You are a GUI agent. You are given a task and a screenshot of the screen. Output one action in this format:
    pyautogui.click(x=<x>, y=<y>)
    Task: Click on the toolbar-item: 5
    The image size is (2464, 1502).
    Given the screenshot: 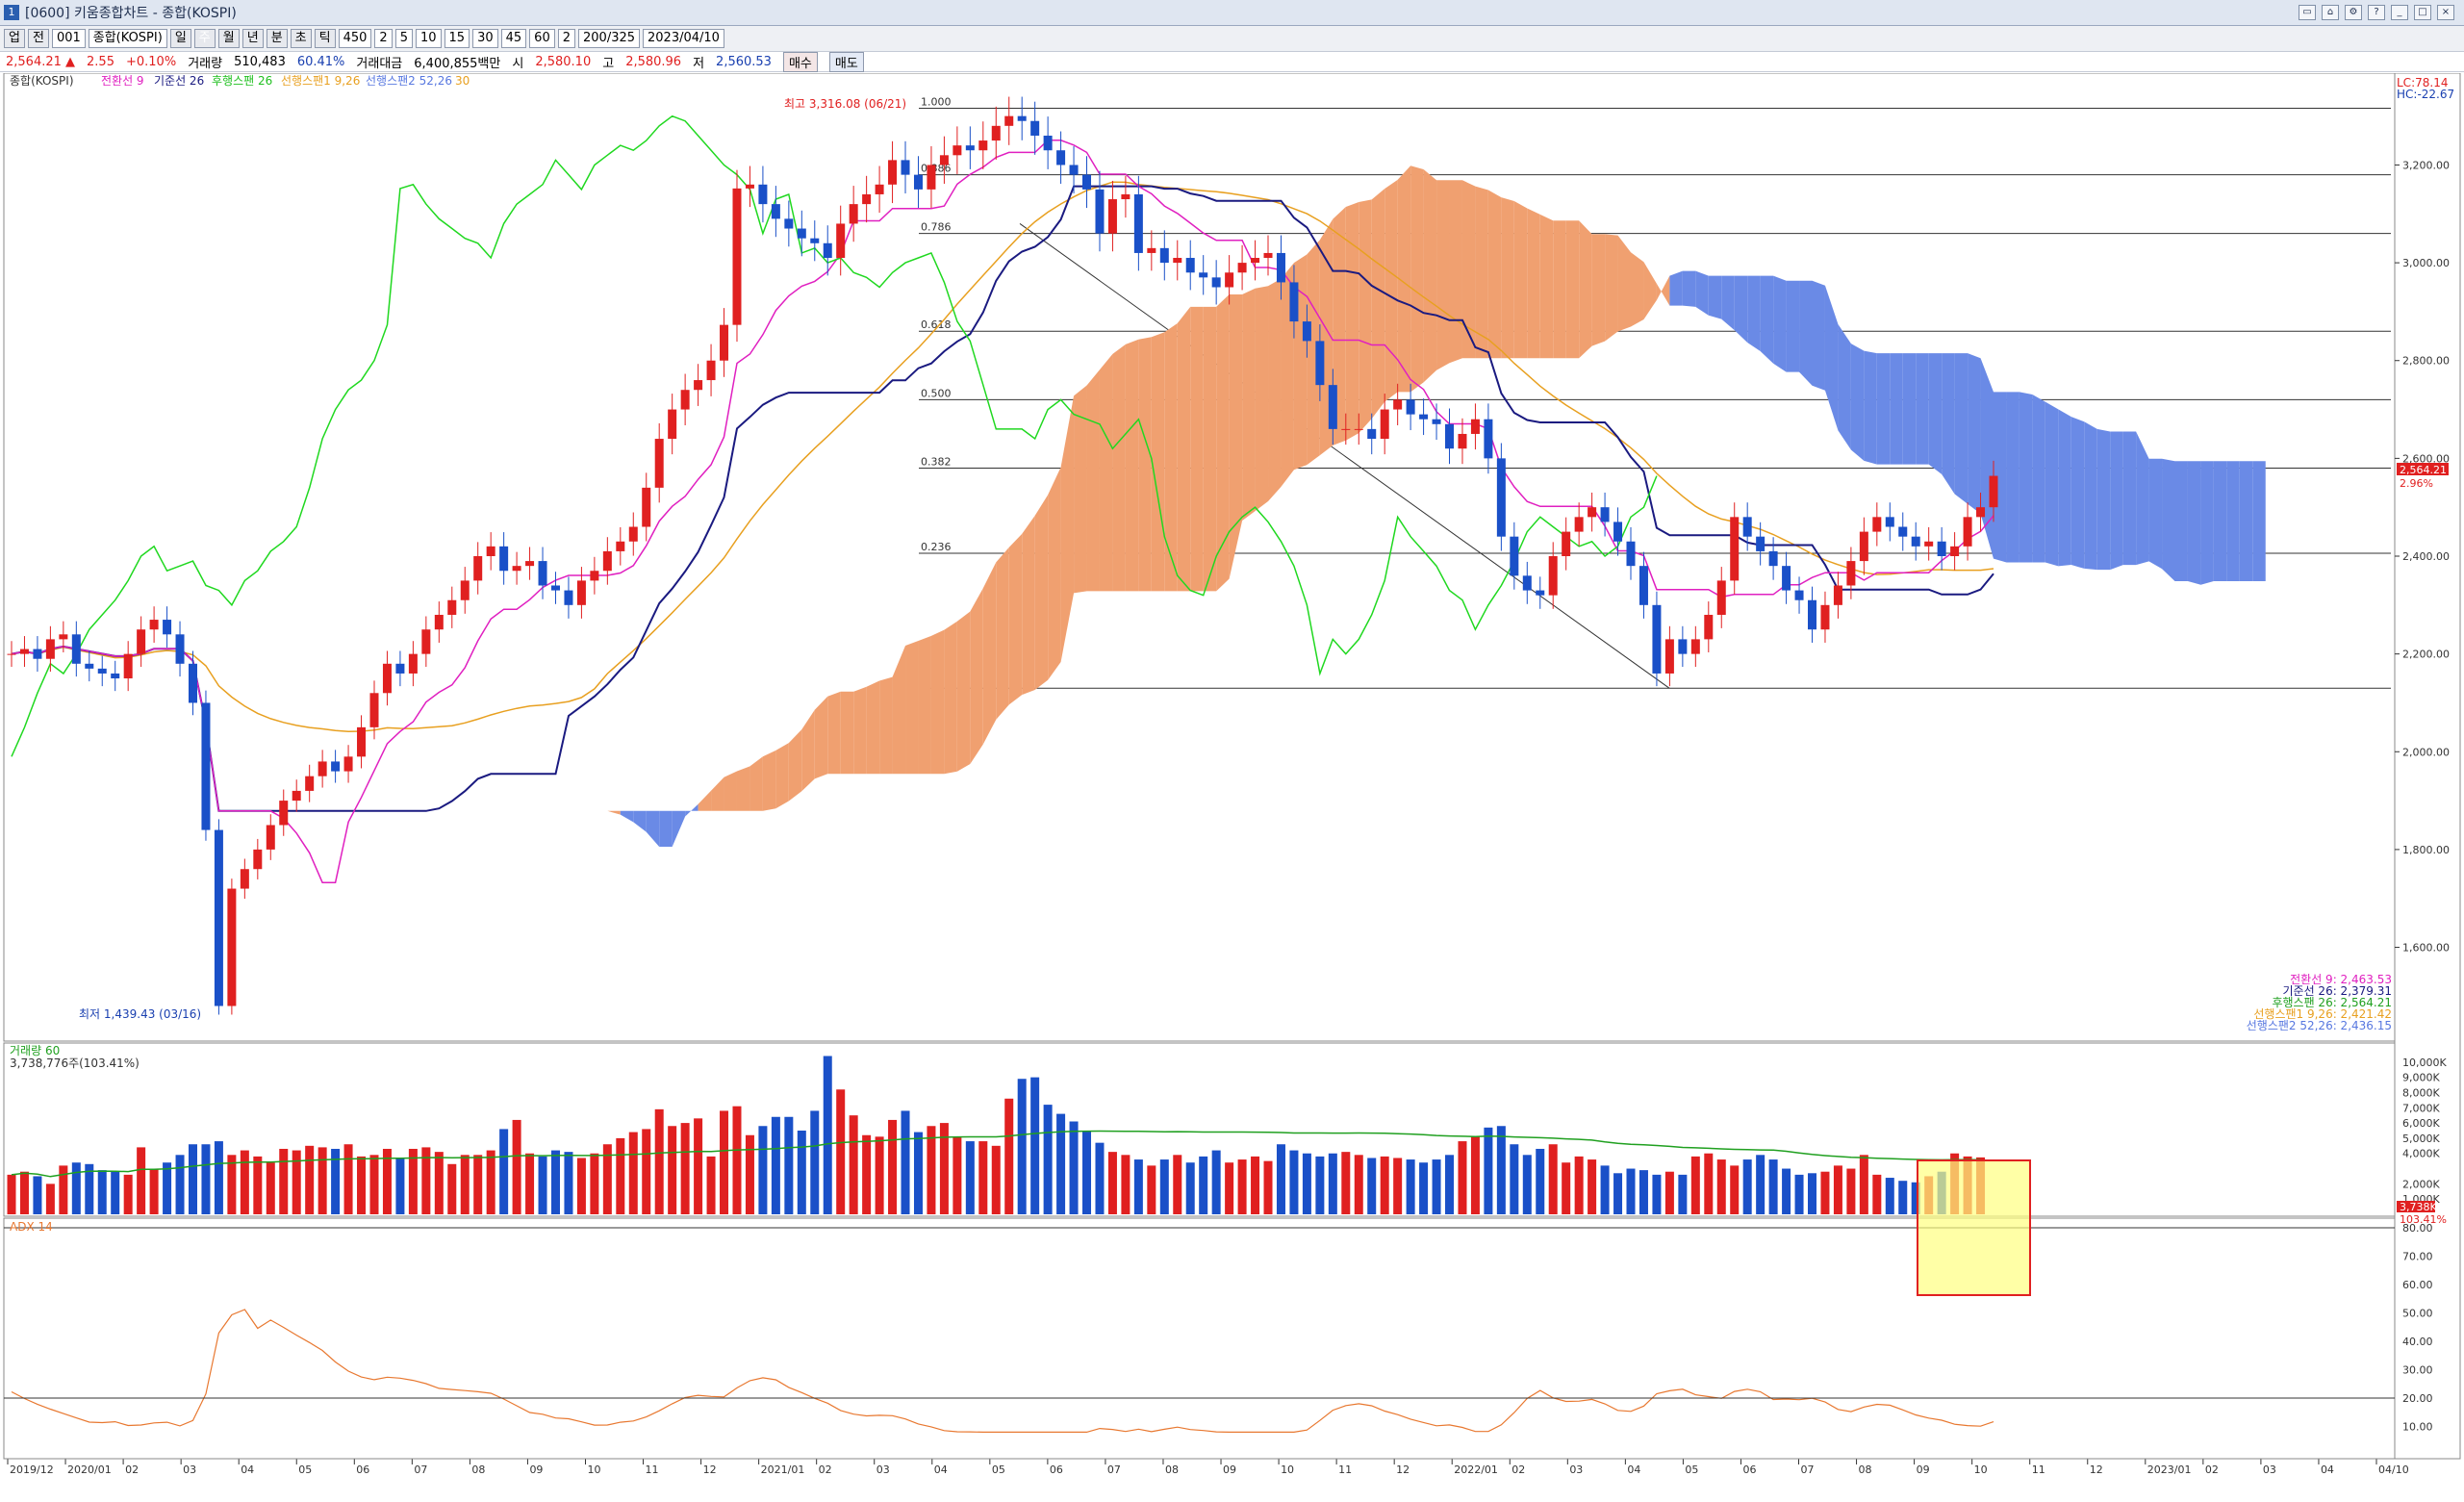 What is the action you would take?
    pyautogui.click(x=403, y=38)
    